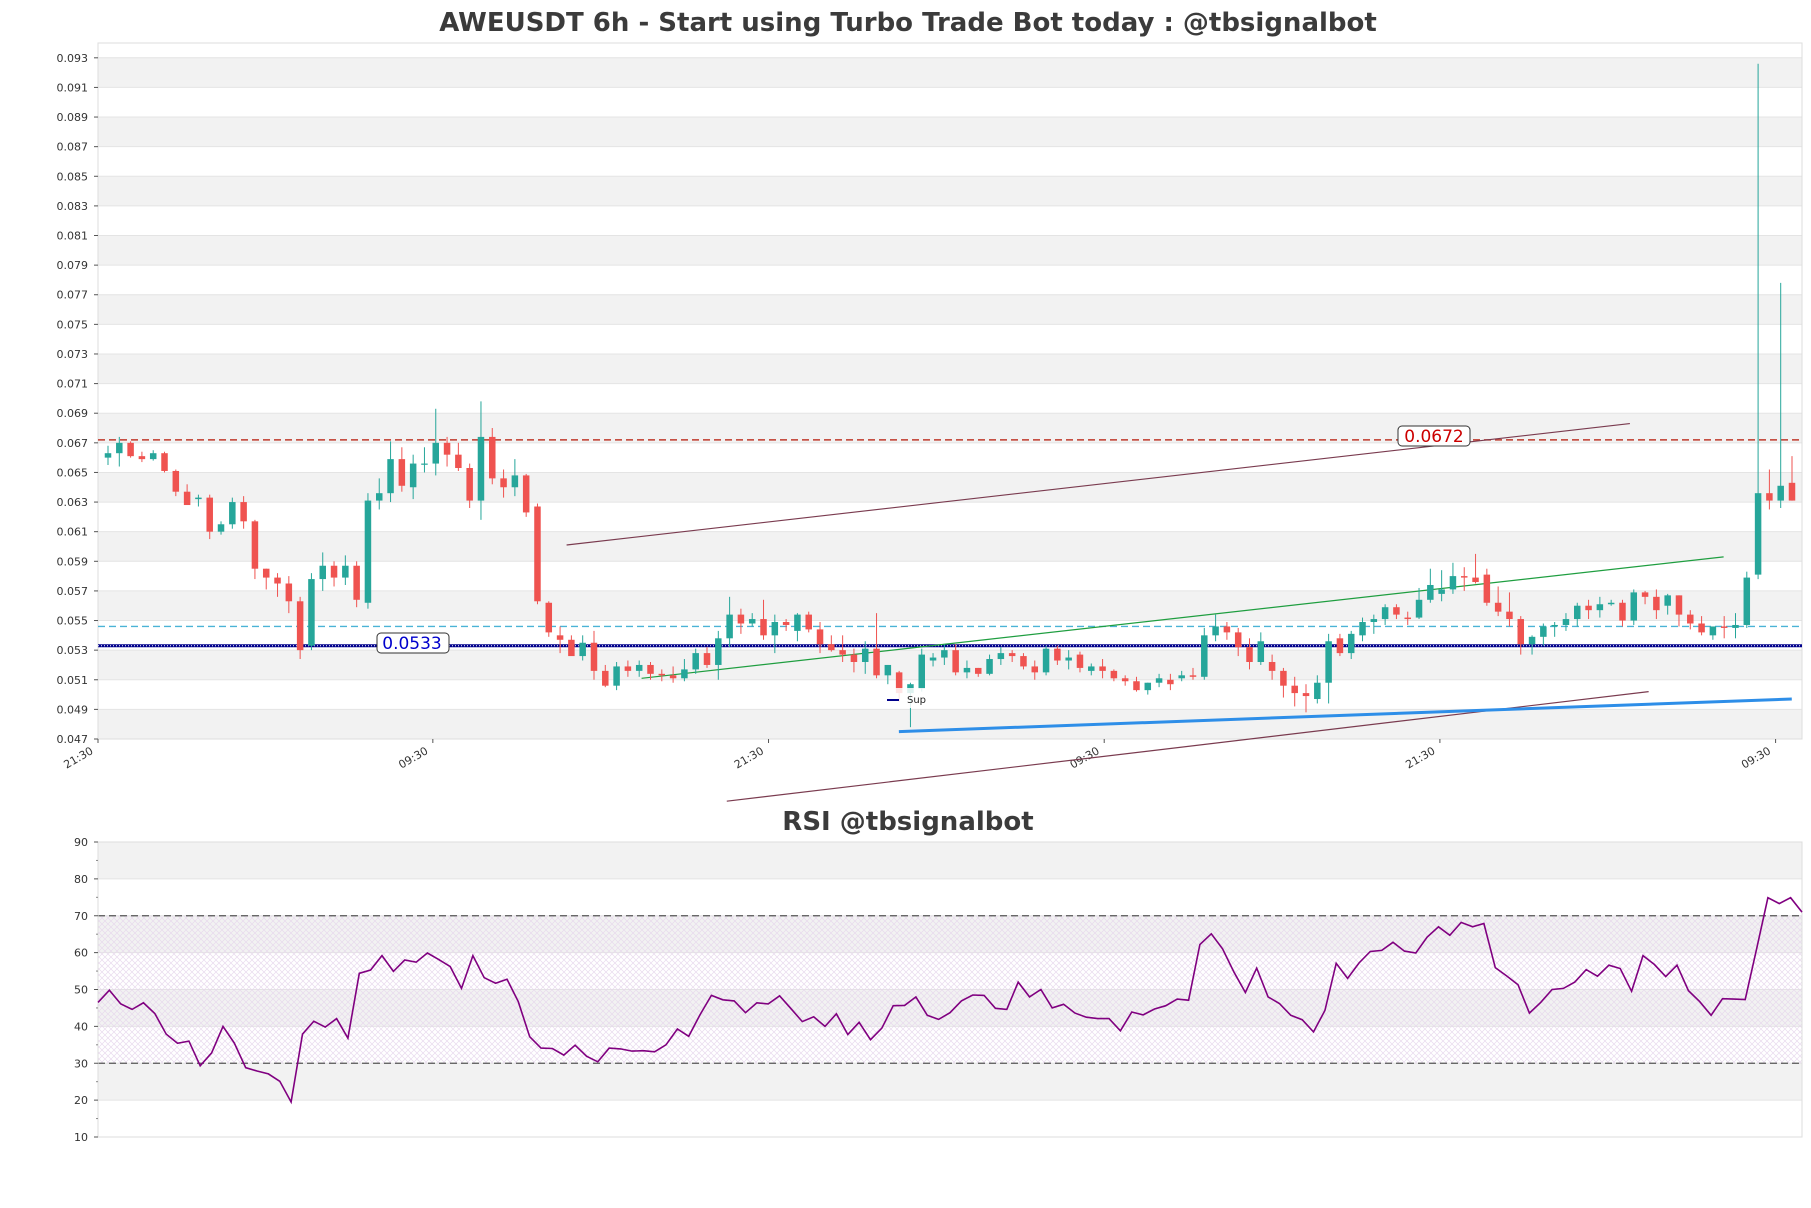 This screenshot has width=1811, height=1208. What do you see at coordinates (73, 58) in the screenshot?
I see `y-tick-label: 0.093` at bounding box center [73, 58].